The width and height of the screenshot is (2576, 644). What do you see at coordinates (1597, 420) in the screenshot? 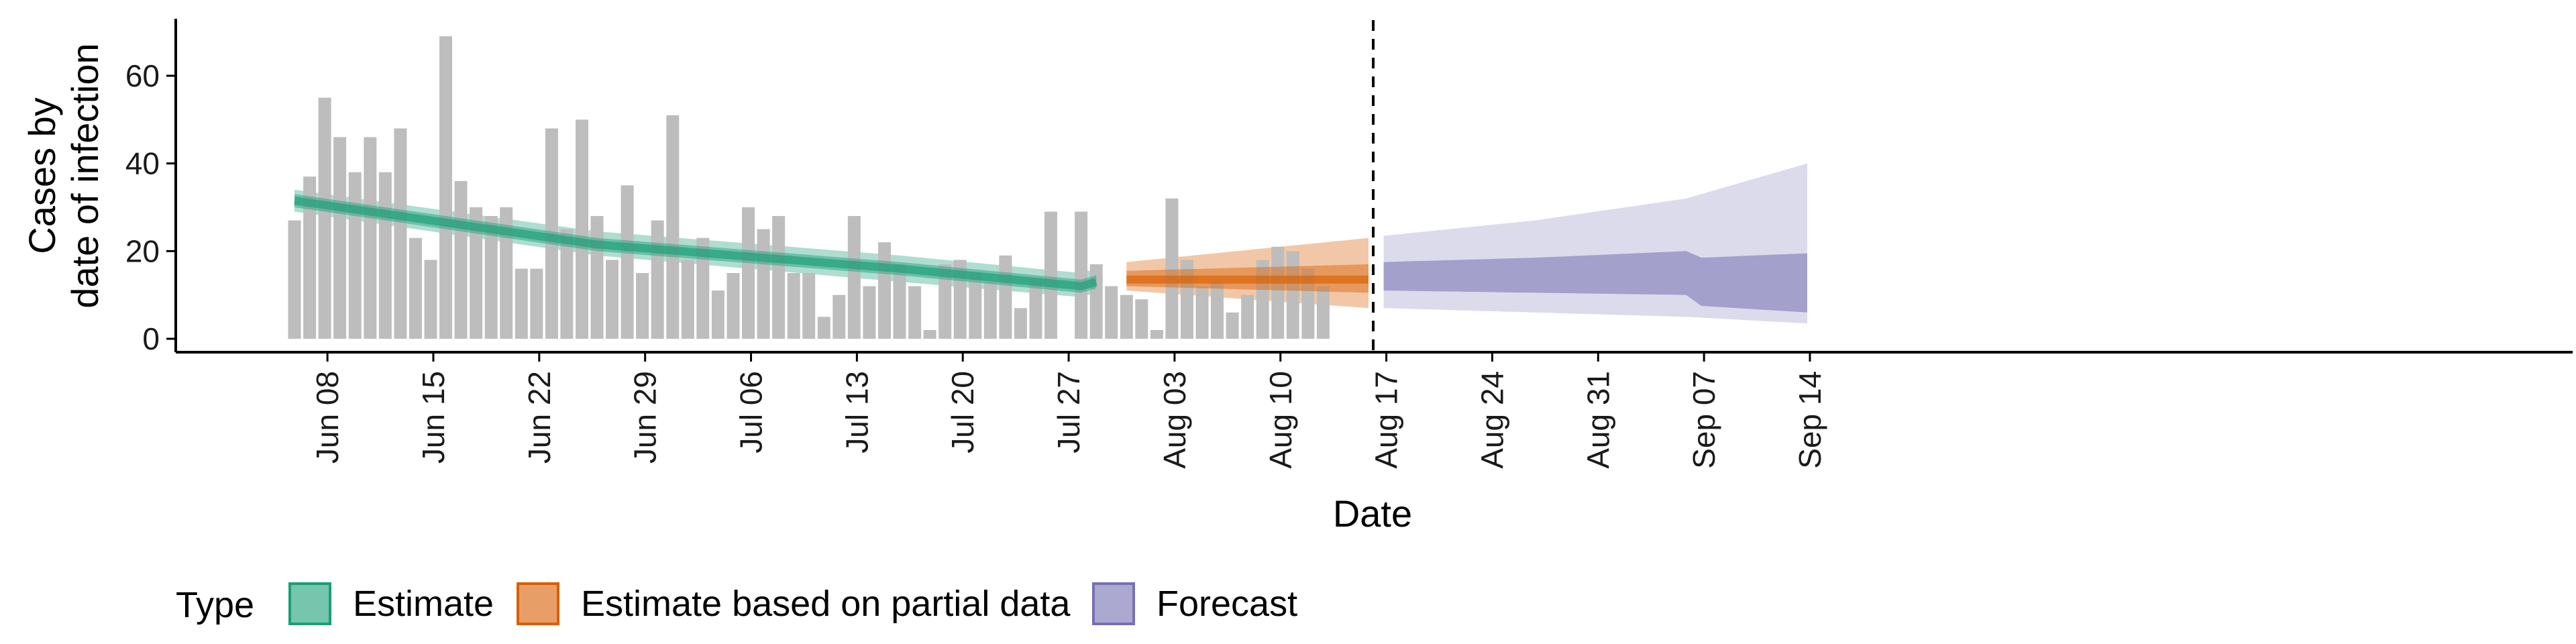
I see `x-tick-label: Aug 31` at bounding box center [1597, 420].